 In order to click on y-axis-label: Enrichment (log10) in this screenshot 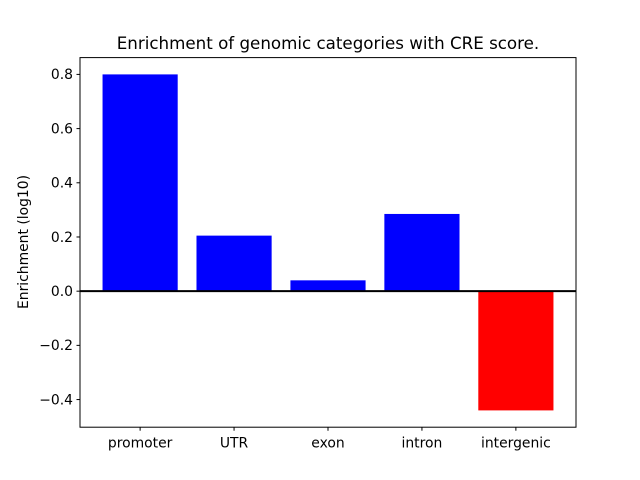, I will do `click(24, 242)`.